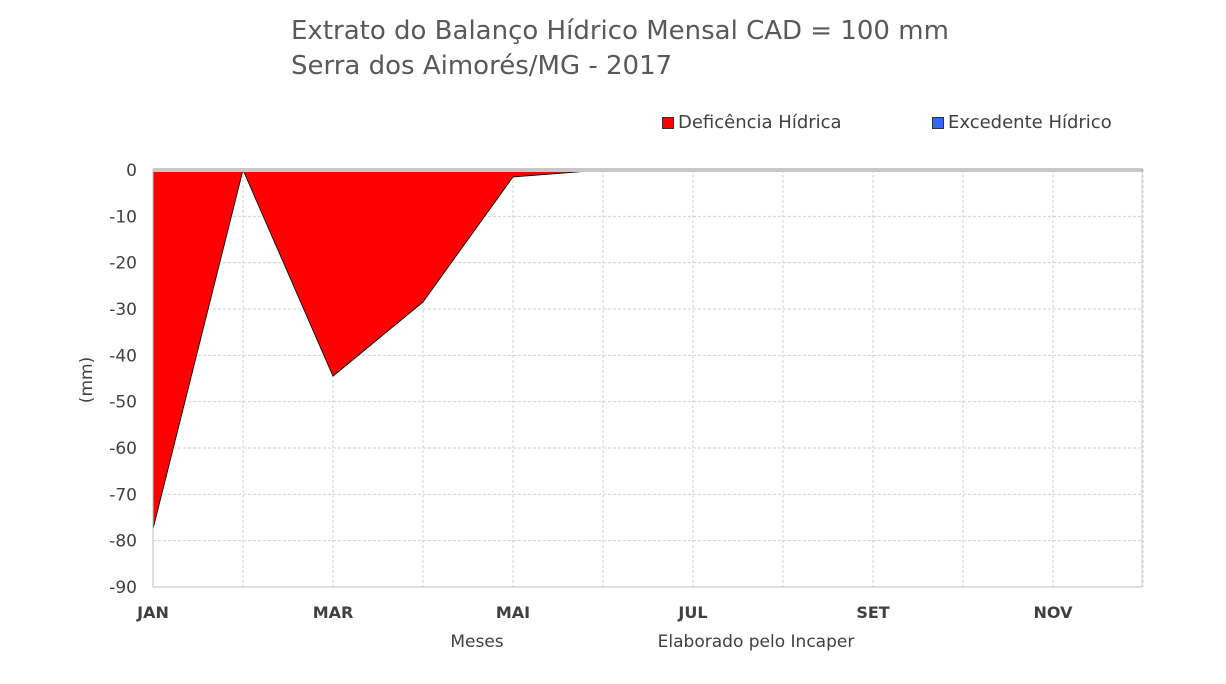 This screenshot has width=1226, height=684. Describe the element at coordinates (123, 495) in the screenshot. I see `y-tick-label: -70` at that location.